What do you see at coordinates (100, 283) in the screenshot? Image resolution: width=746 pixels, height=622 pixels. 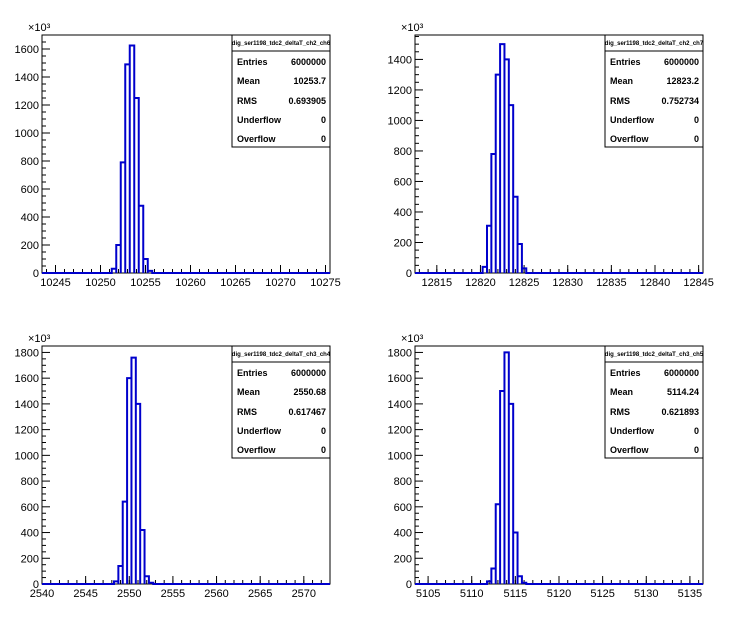 I see `x-tick-label: 10250` at bounding box center [100, 283].